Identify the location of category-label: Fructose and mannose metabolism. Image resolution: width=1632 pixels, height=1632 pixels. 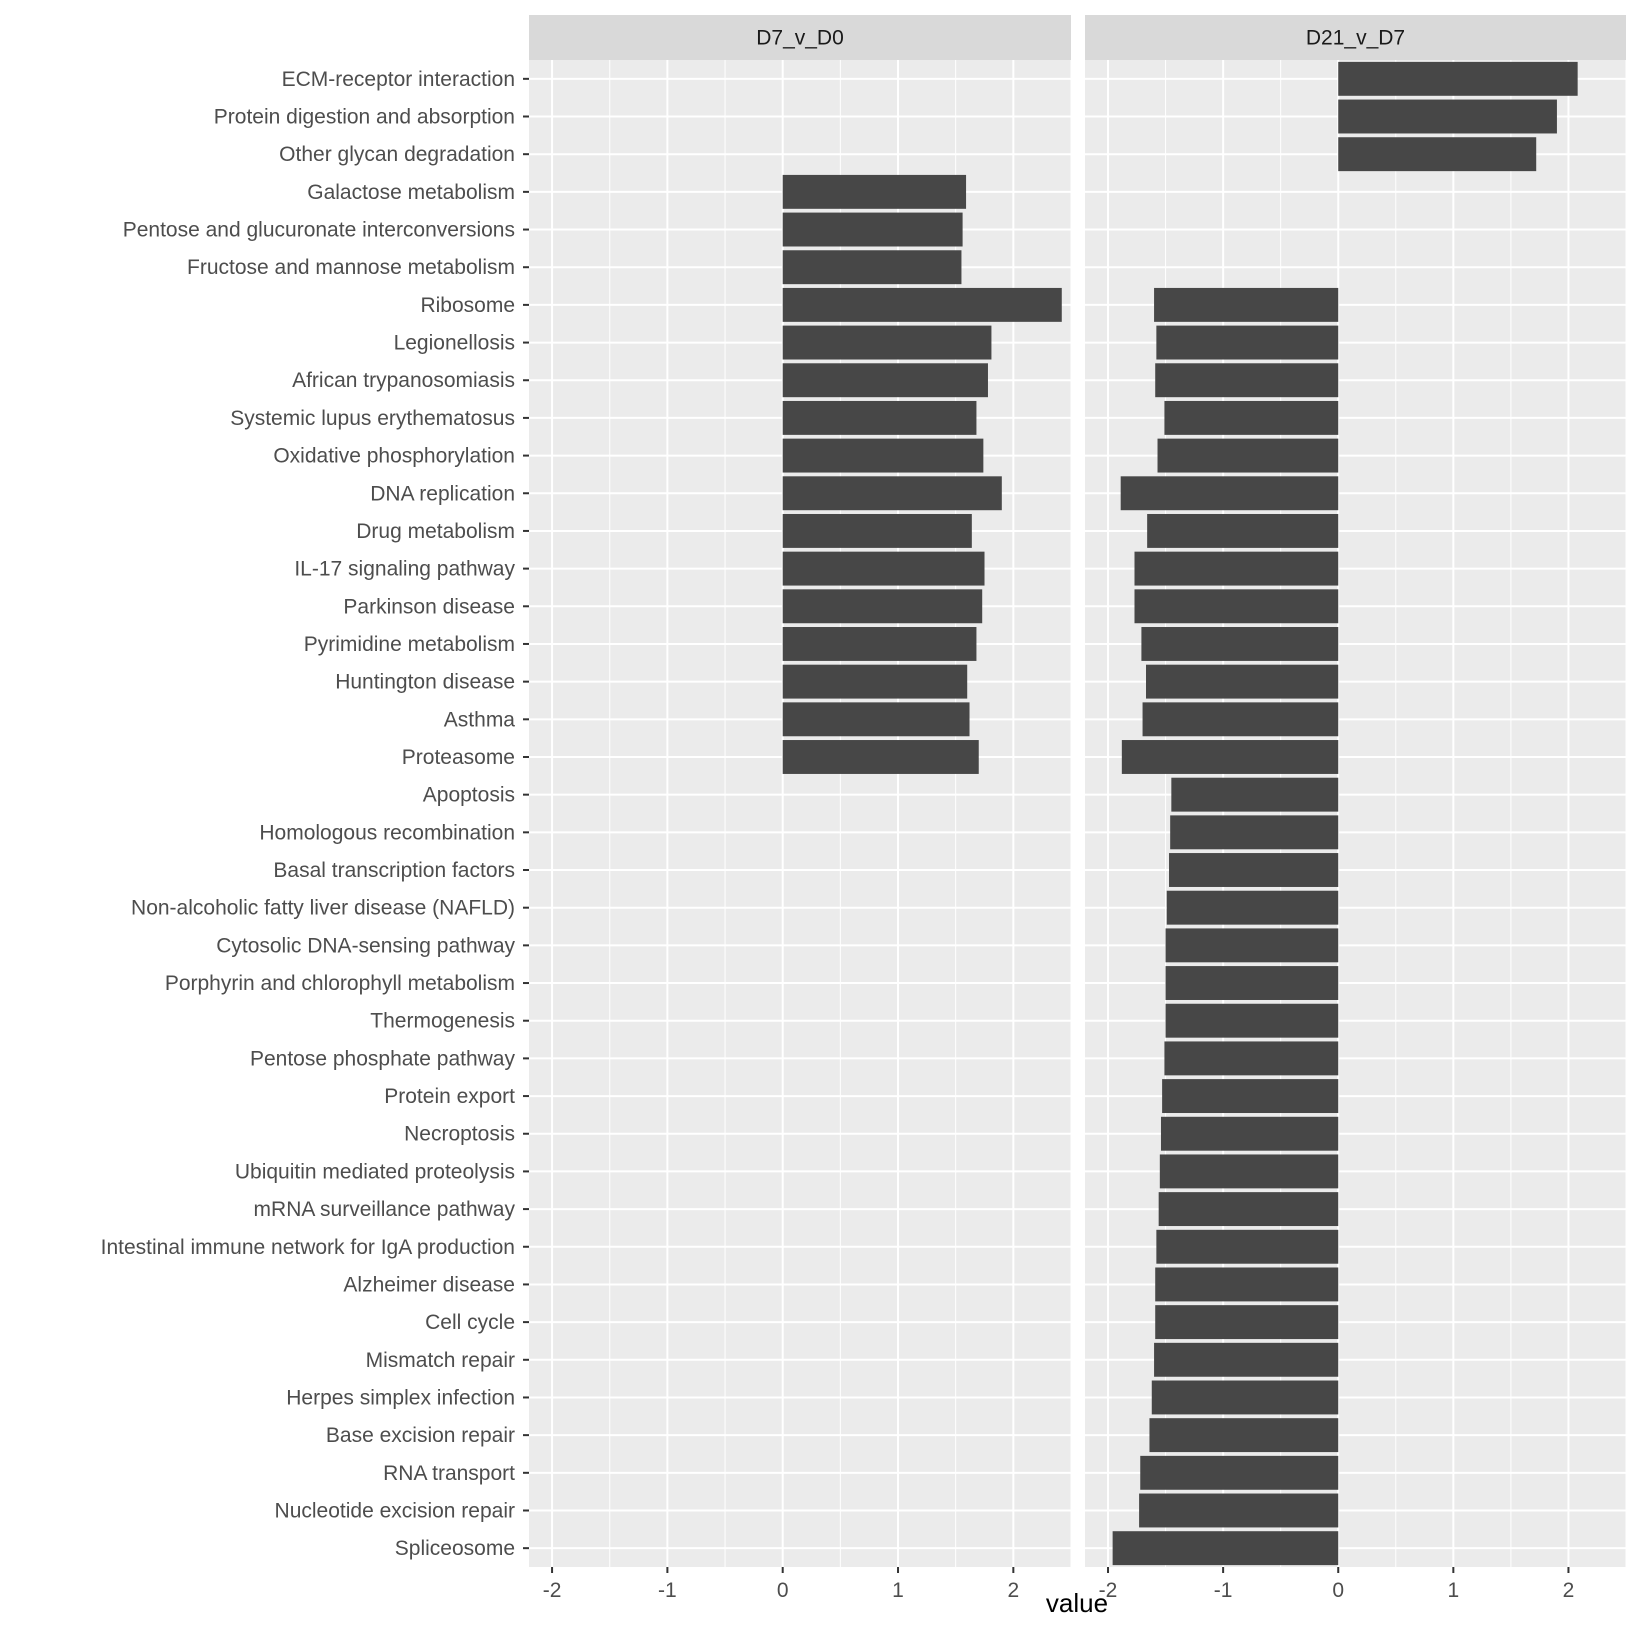
(351, 267).